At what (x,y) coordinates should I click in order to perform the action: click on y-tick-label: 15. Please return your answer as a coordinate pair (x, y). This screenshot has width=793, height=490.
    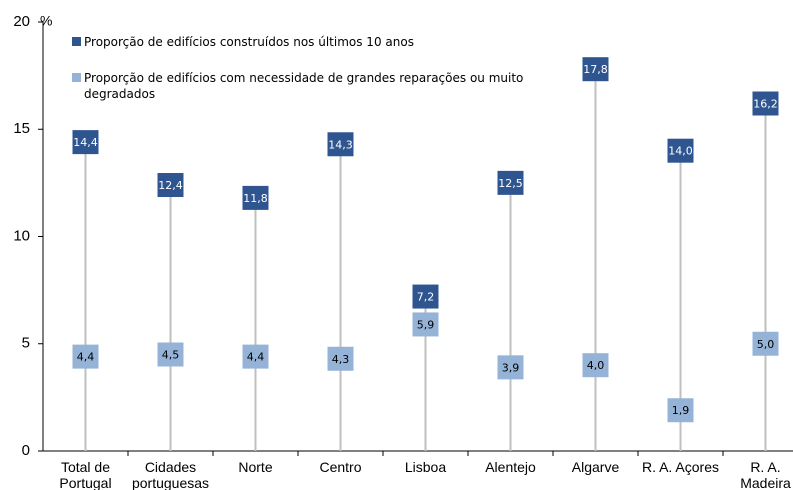
    Looking at the image, I should click on (21, 128).